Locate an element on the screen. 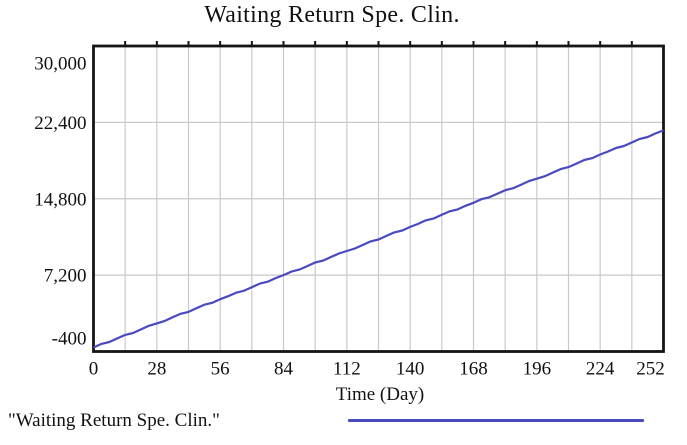 This screenshot has width=687, height=445. y-tick-label: -400 is located at coordinates (69, 339).